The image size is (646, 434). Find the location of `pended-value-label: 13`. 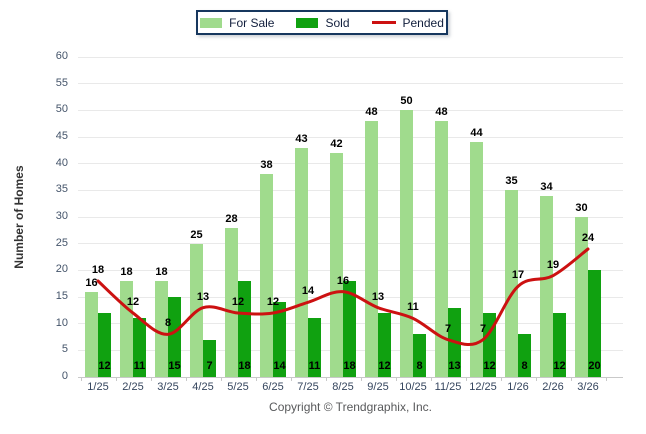

pended-value-label: 13 is located at coordinates (378, 296).